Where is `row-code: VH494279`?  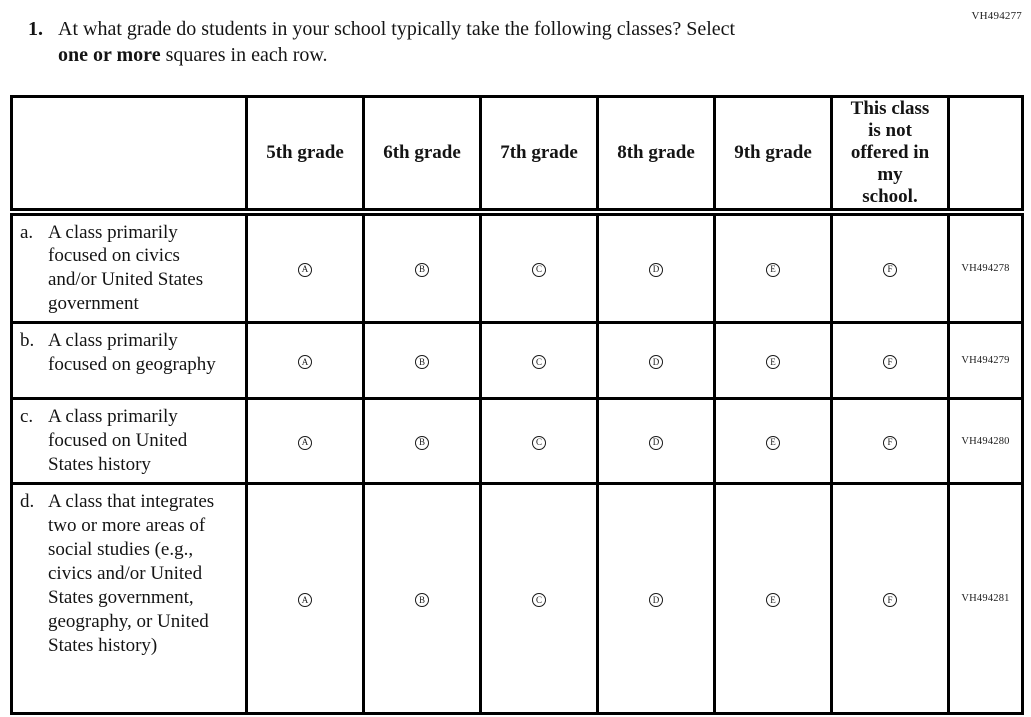
row-code: VH494279 is located at coordinates (985, 361).